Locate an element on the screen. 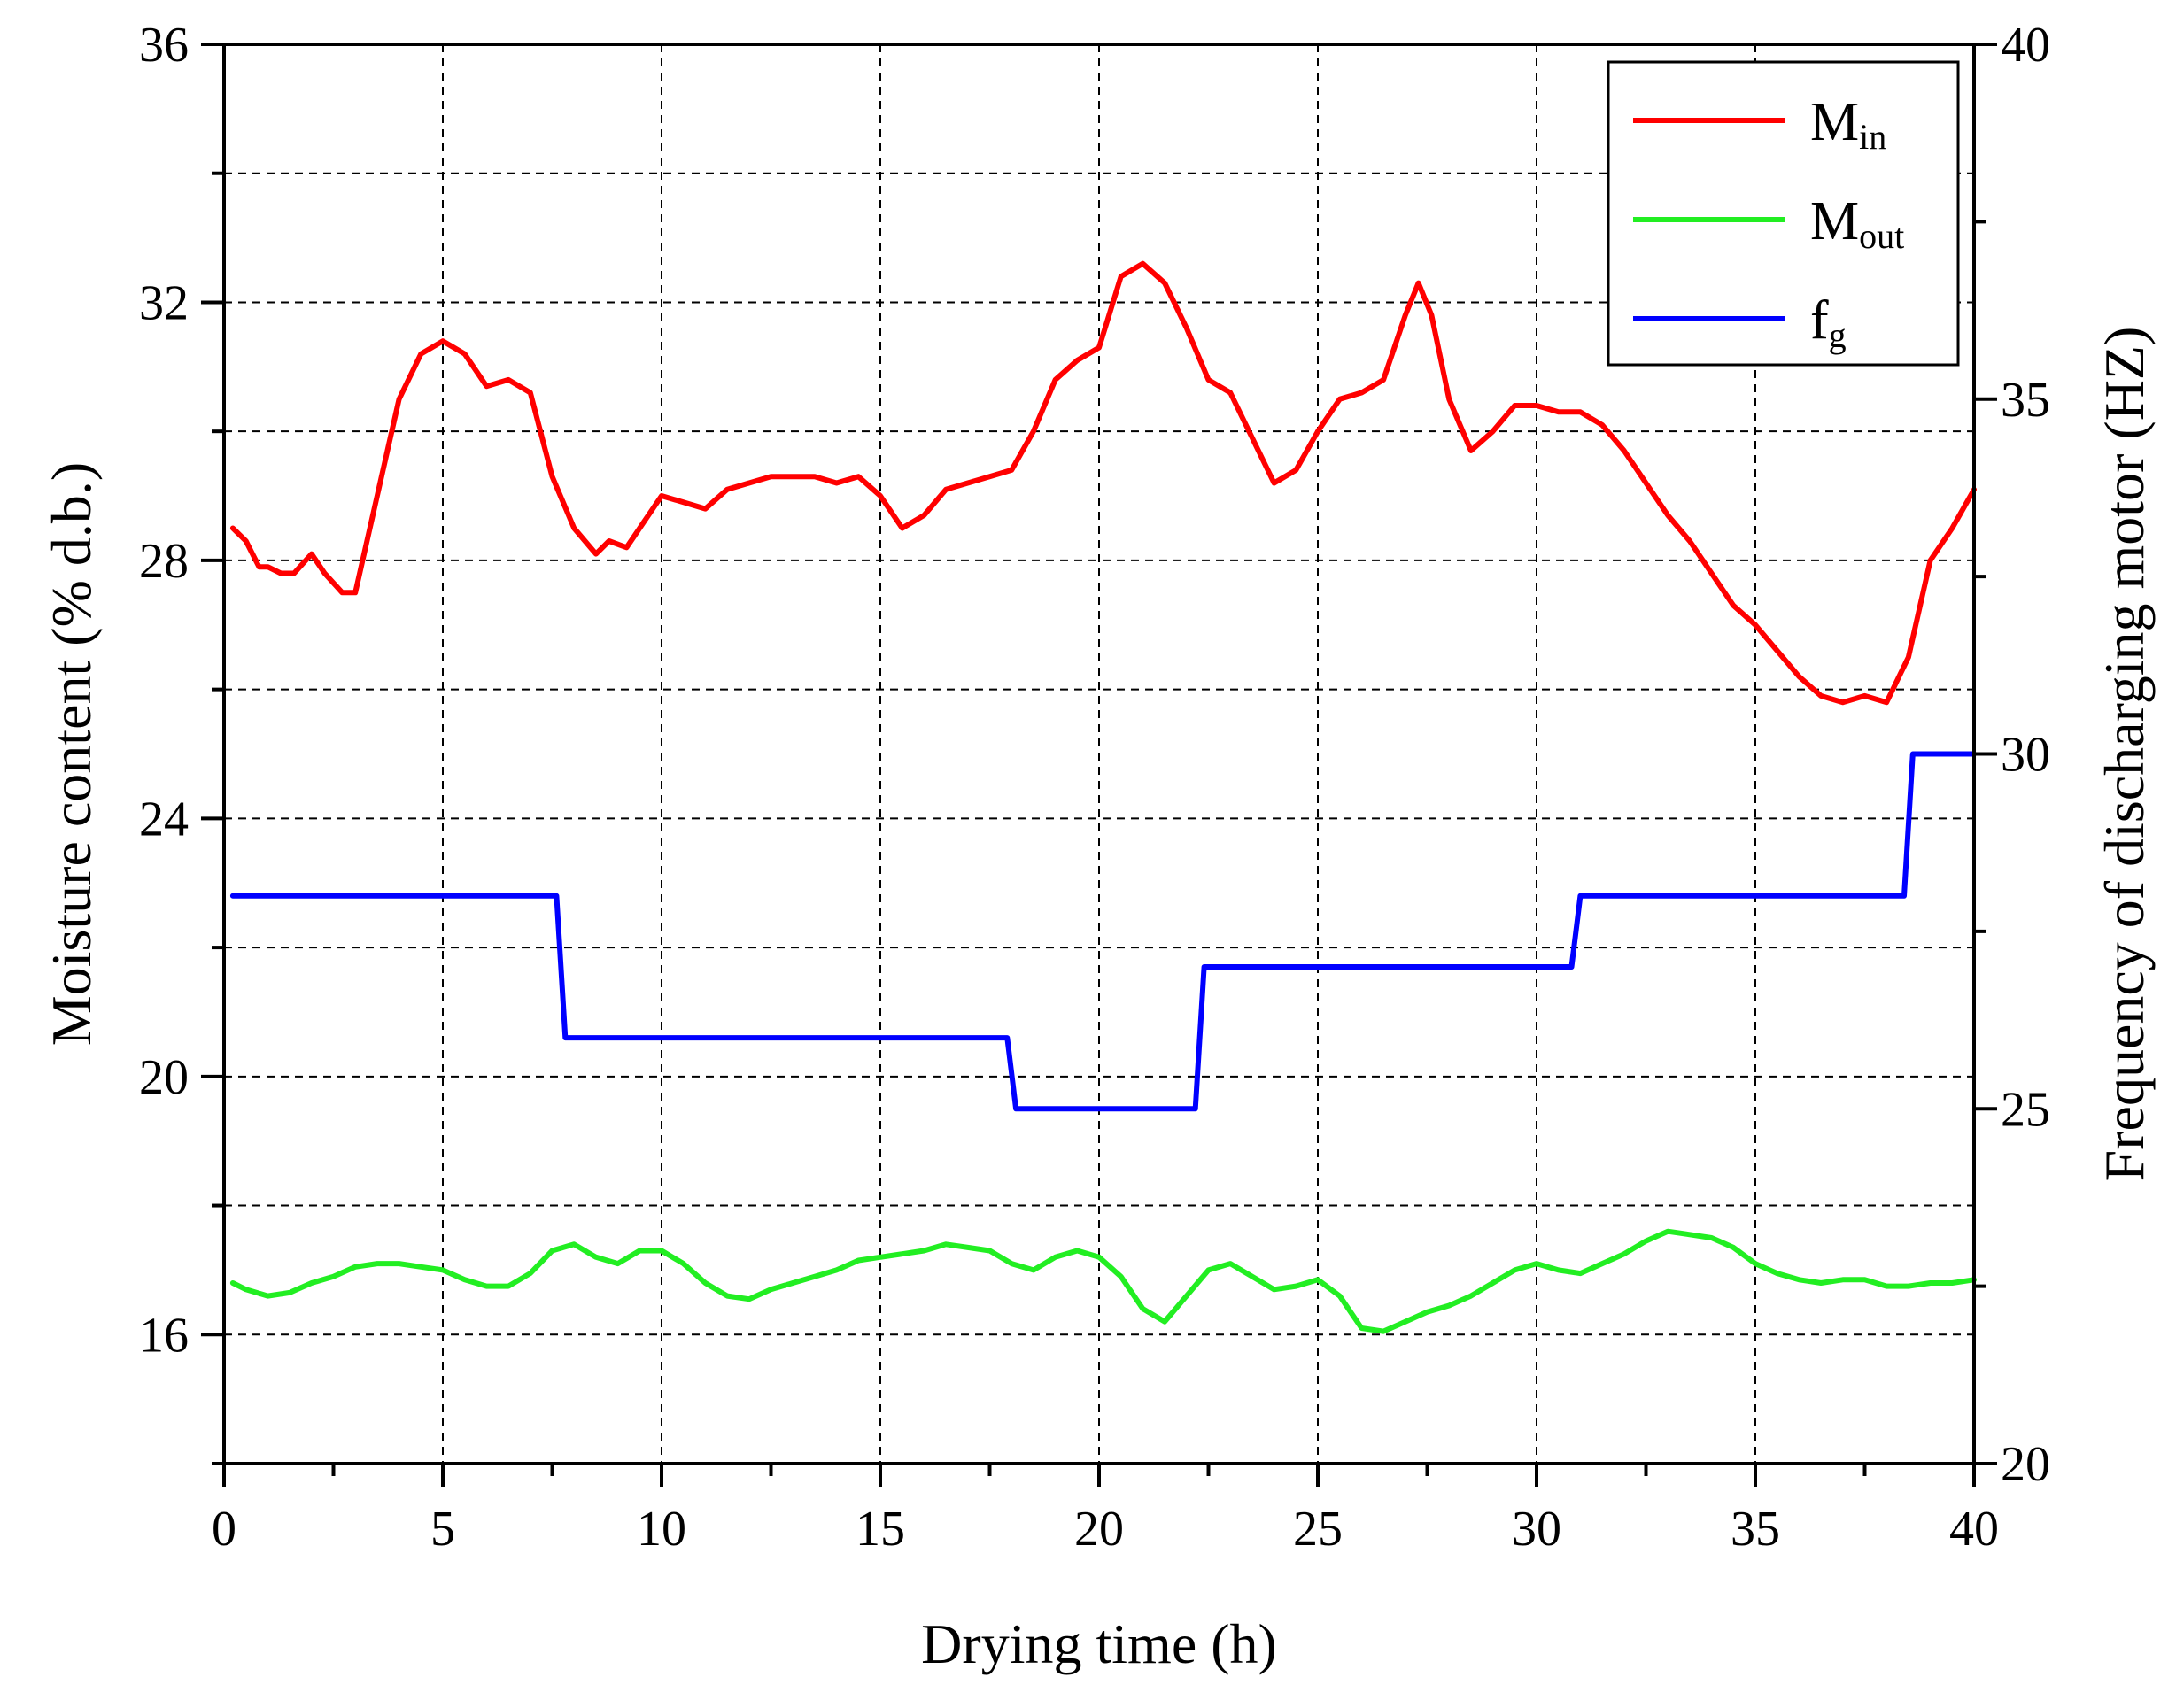  y2-axis-title: Frequency of discharging motor (HZ) is located at coordinates (2124, 754).